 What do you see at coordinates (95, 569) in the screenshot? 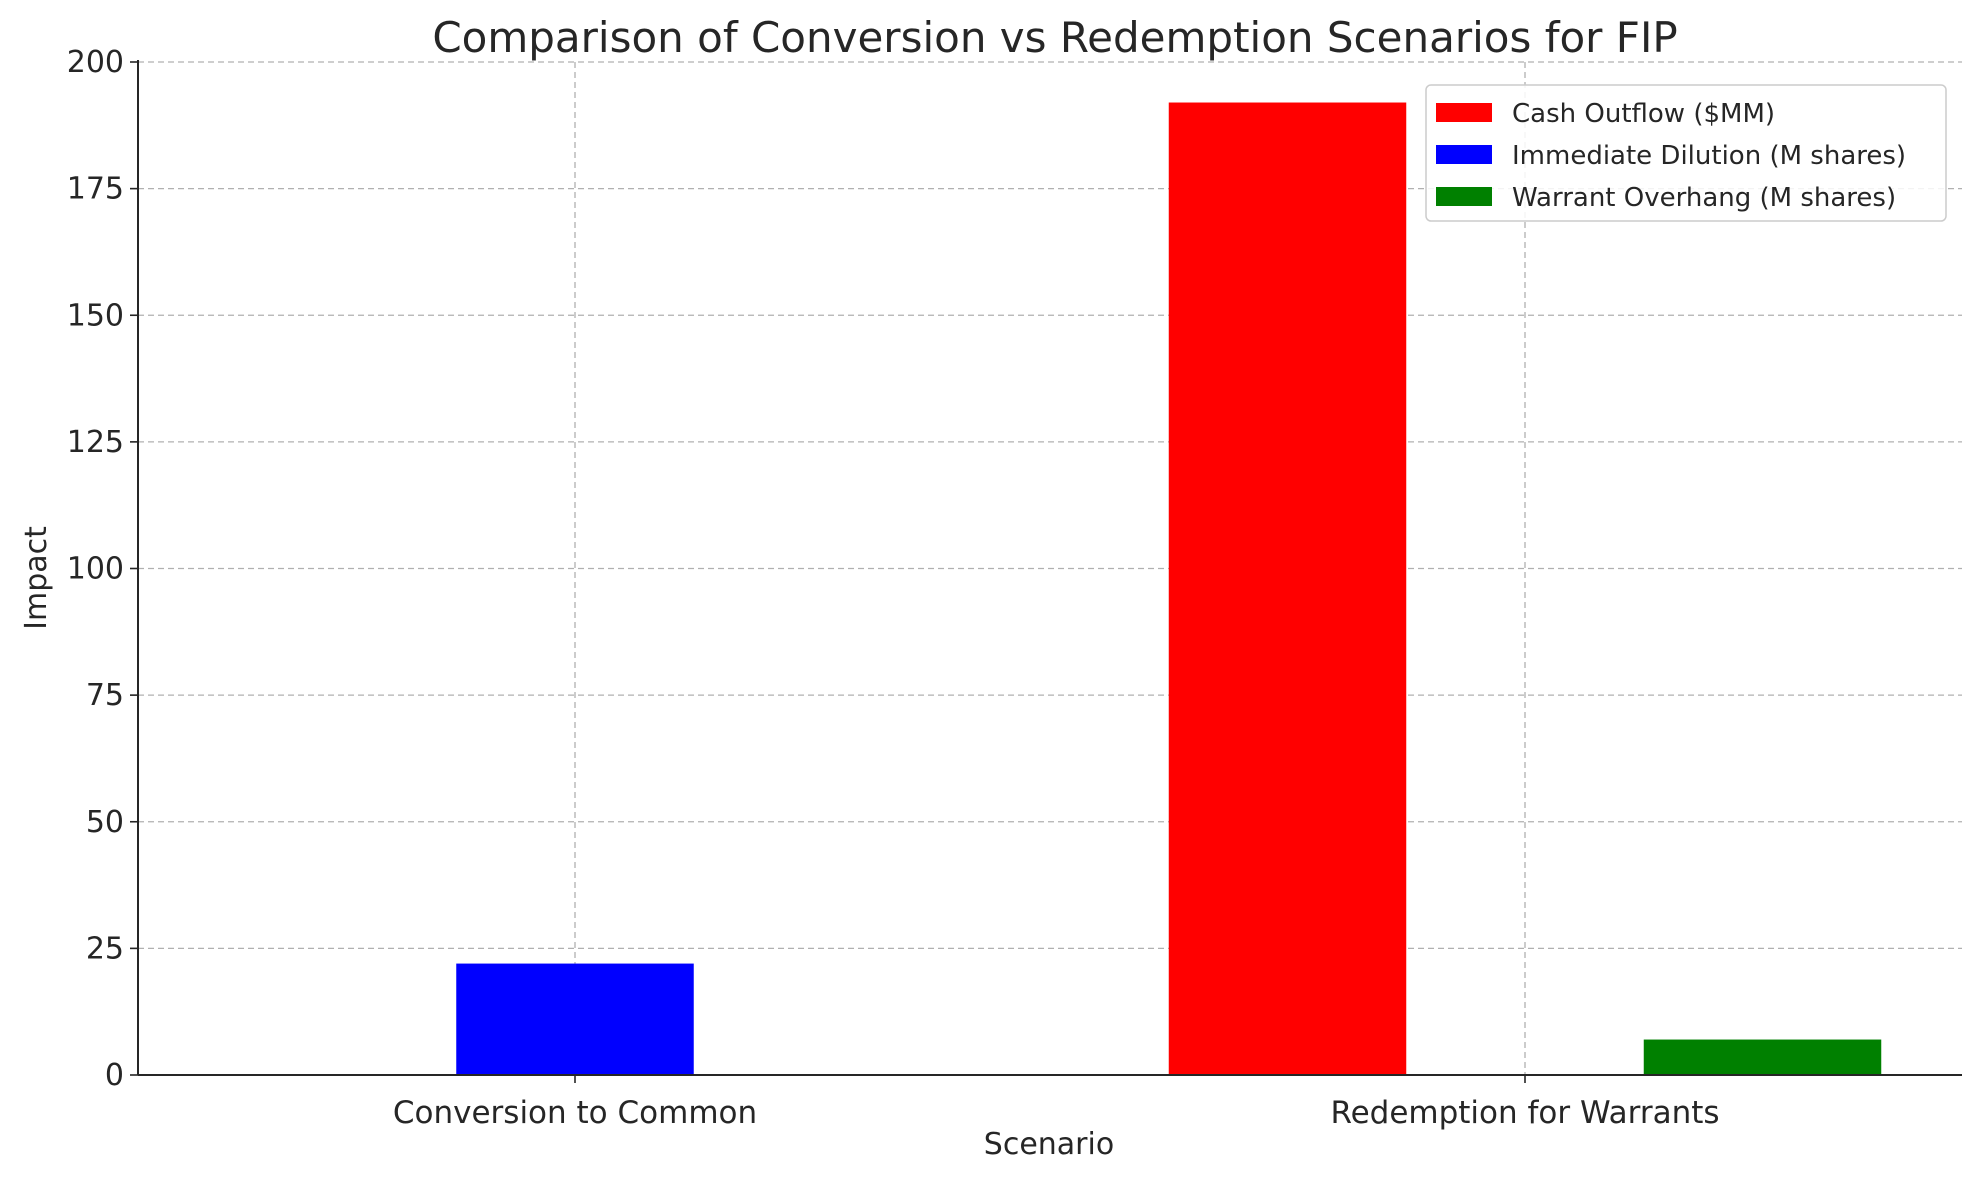
I see `y-tick-label: 100` at bounding box center [95, 569].